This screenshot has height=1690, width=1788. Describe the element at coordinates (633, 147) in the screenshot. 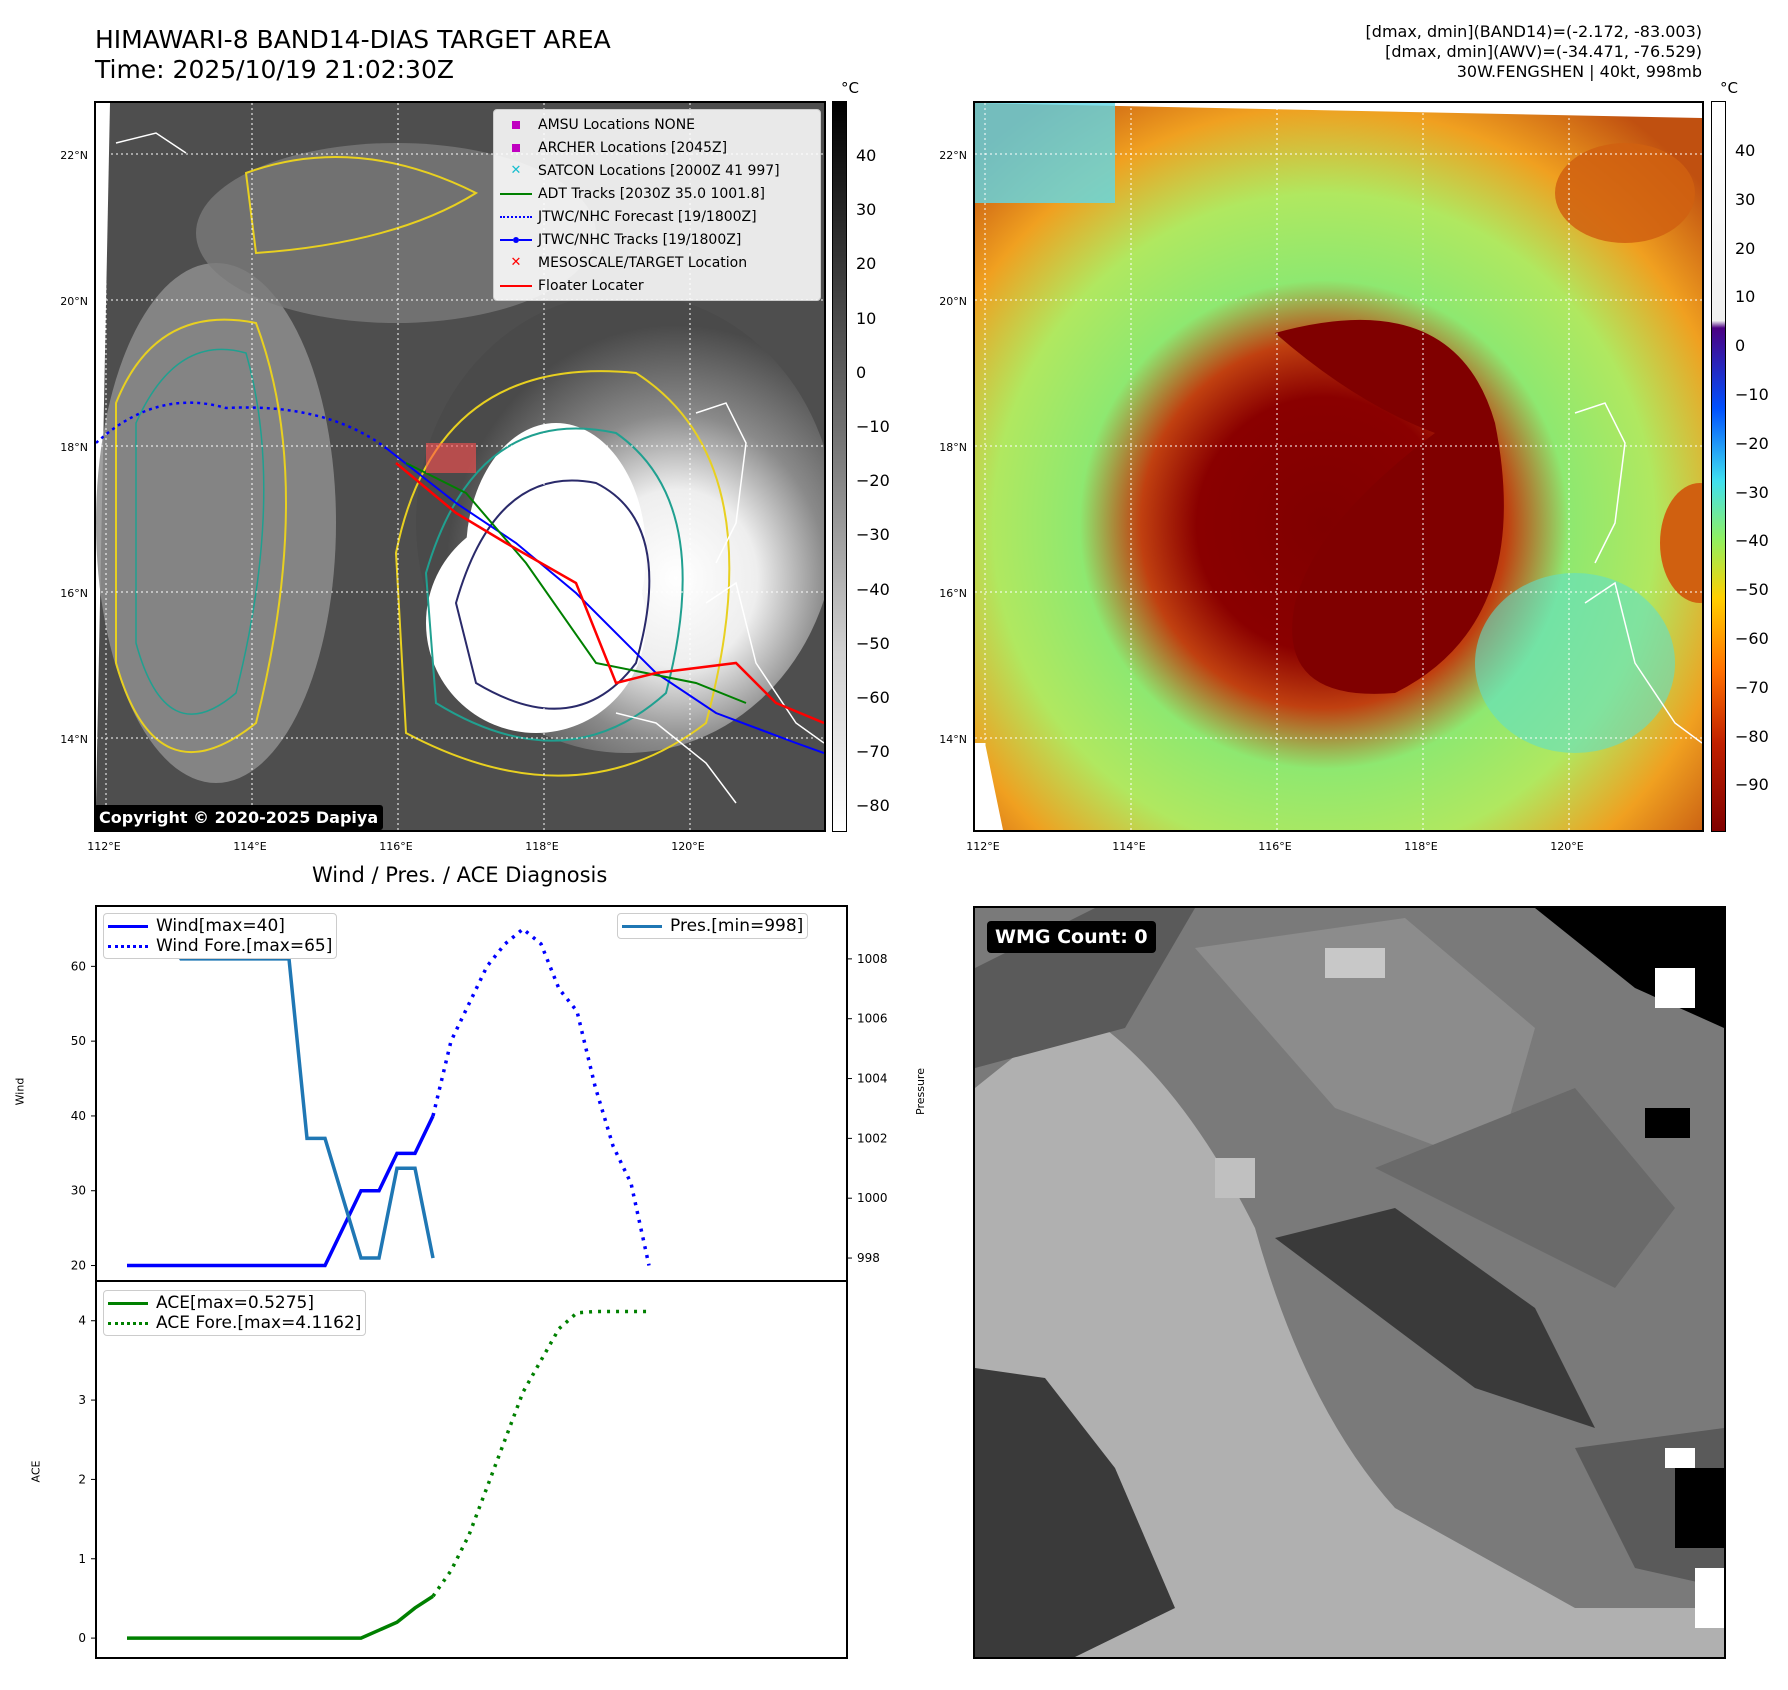

I see `legend-item-label: ARCHER Locations [2045Z]` at that location.